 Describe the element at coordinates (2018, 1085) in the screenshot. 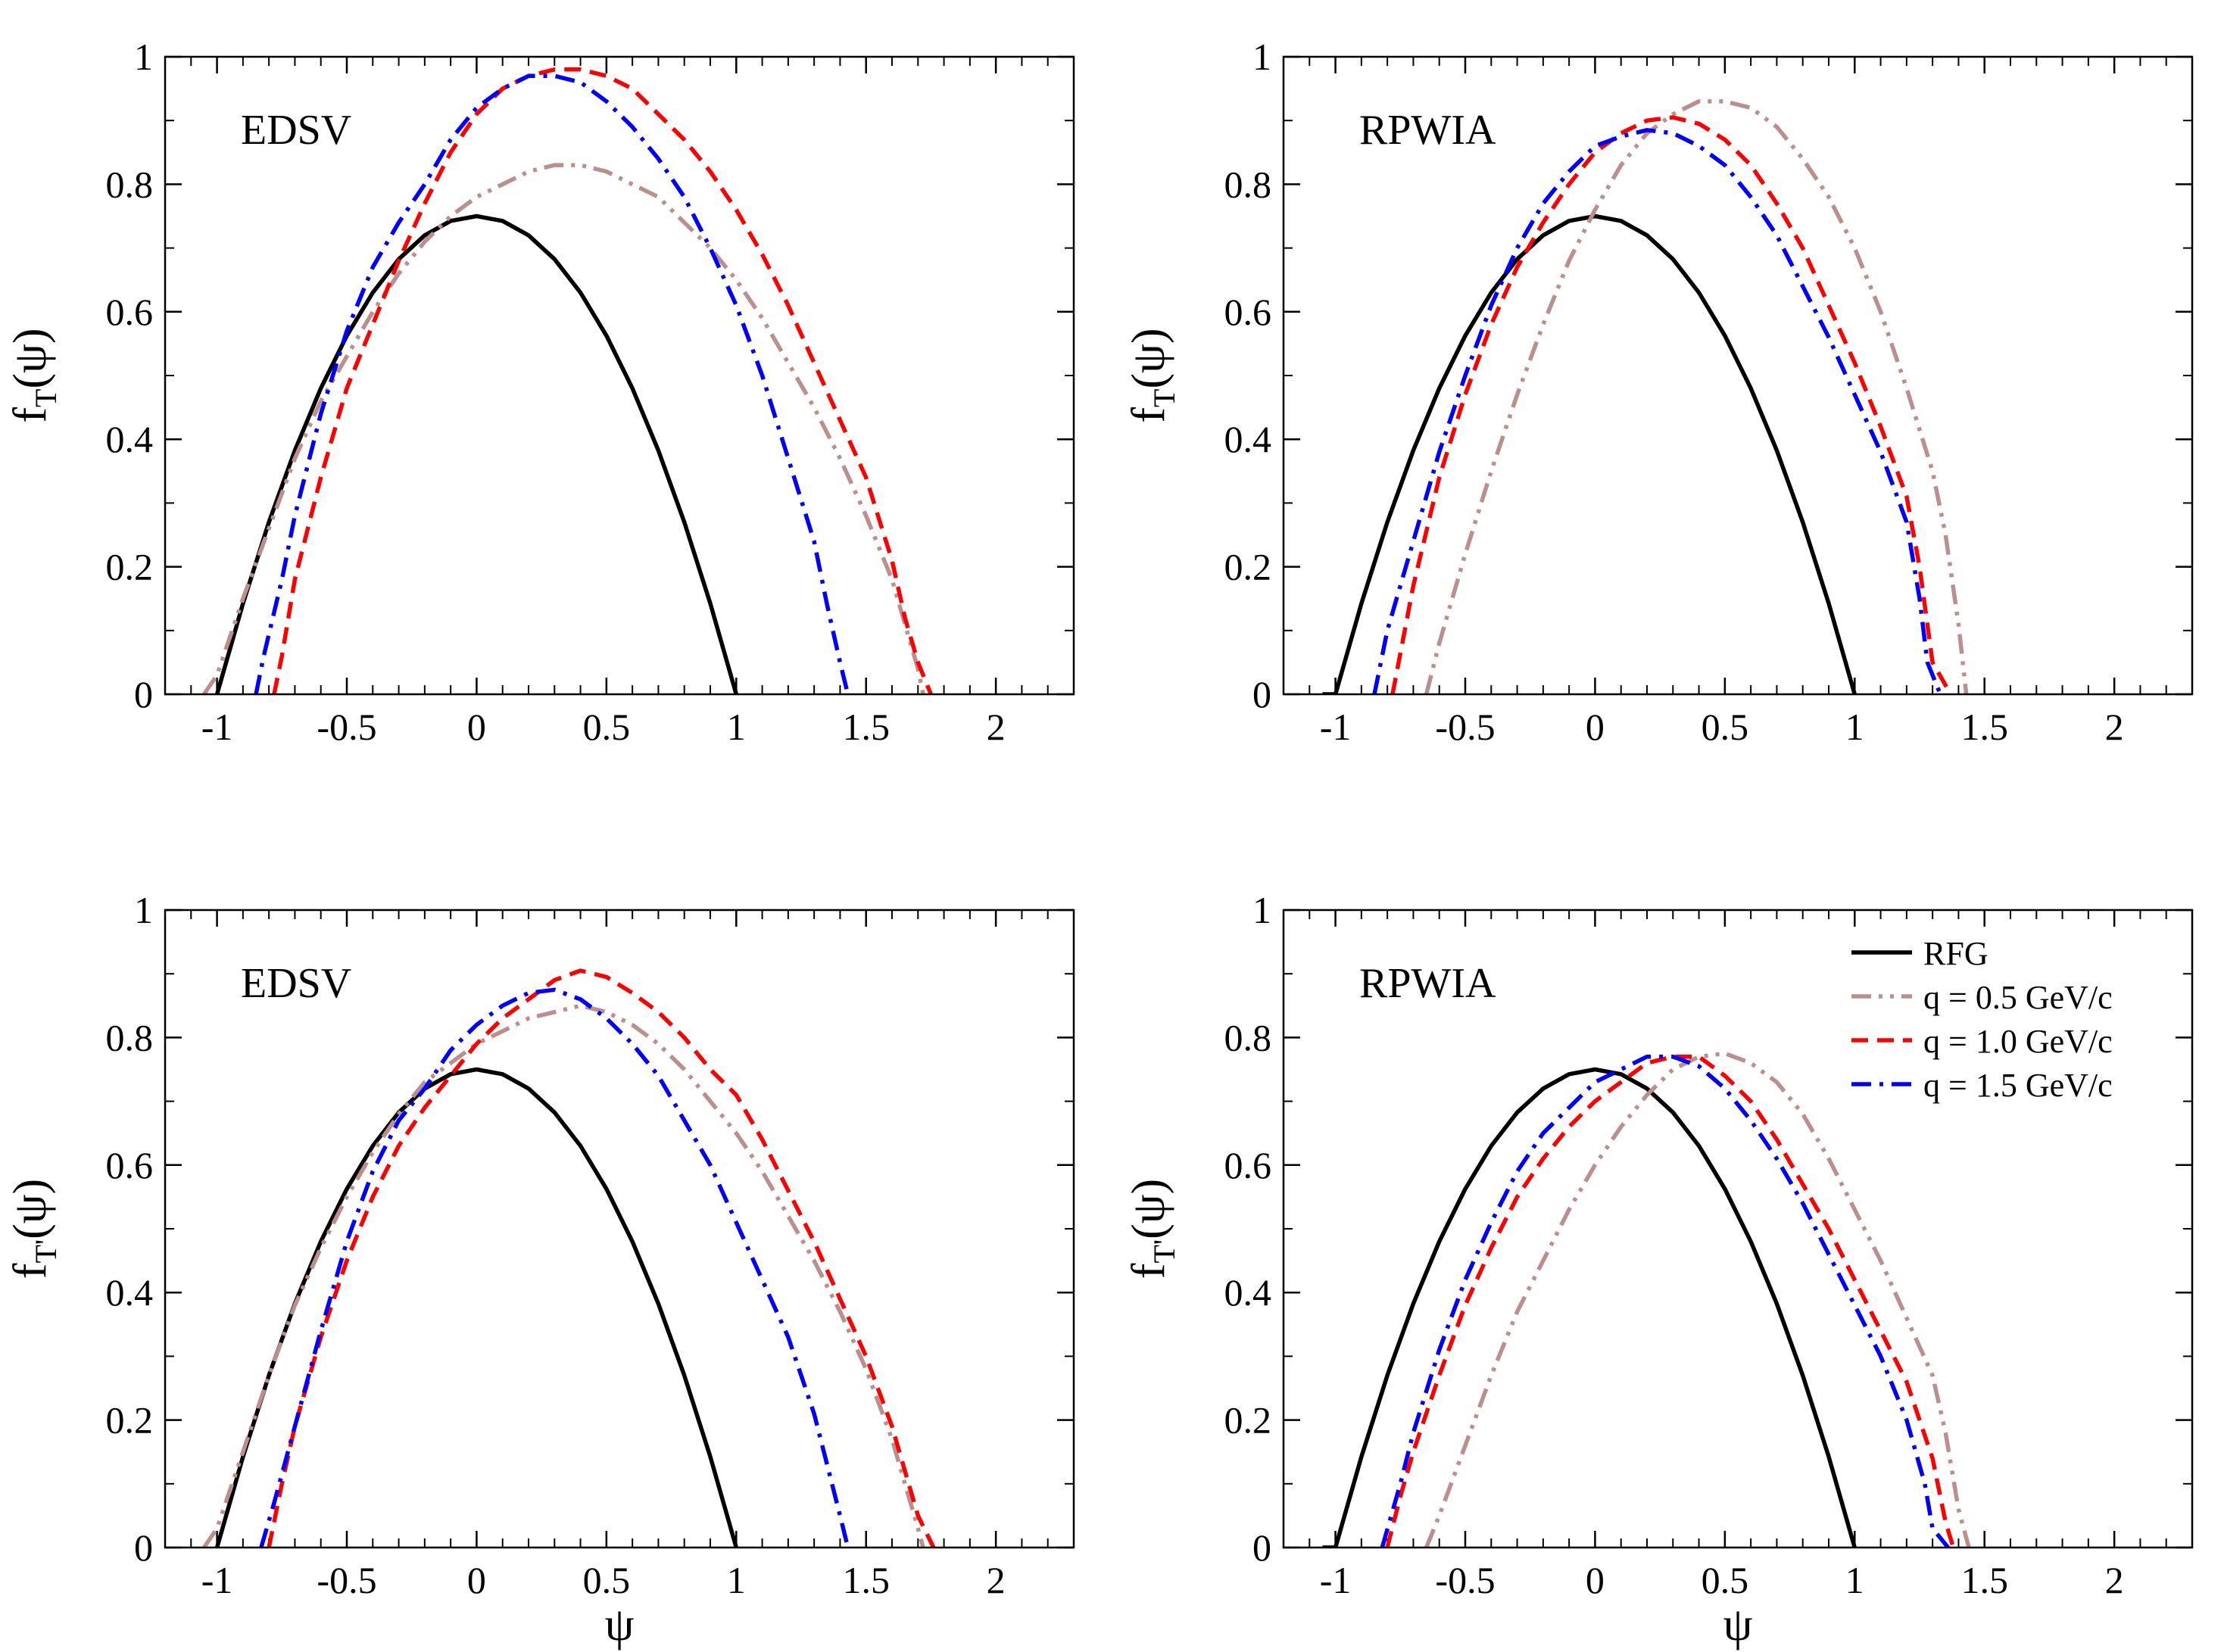

I see `legend-label-q15: q = 1.5 GeV/c` at that location.